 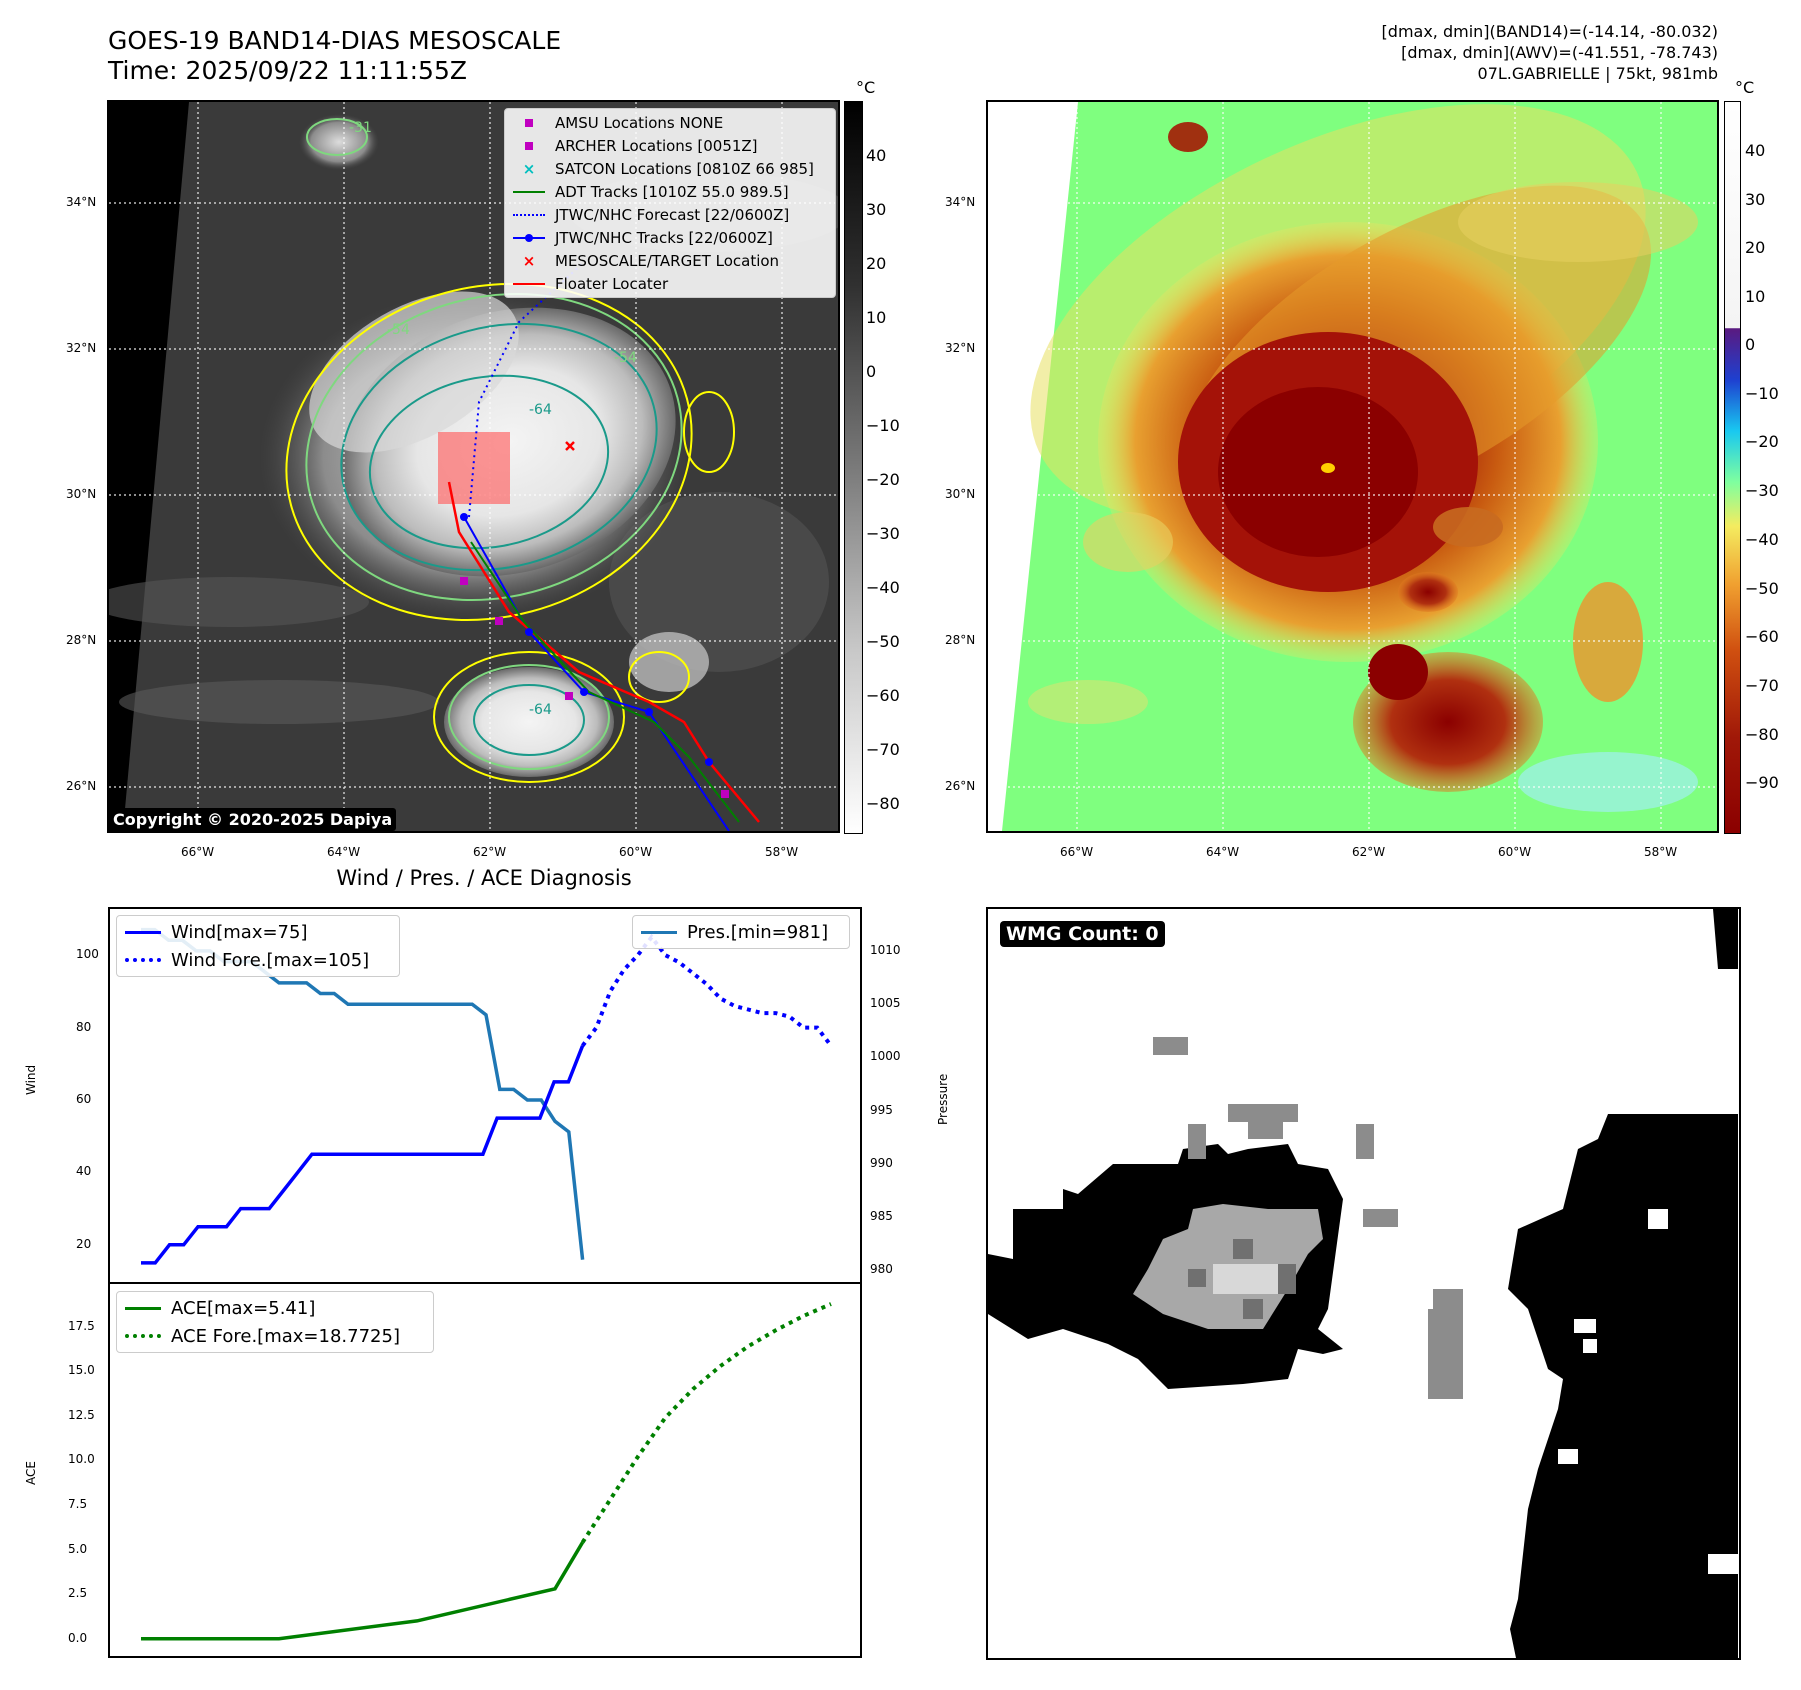 I want to click on legend-wind-forecast: Wind Fore.[max=105], so click(x=258, y=960).